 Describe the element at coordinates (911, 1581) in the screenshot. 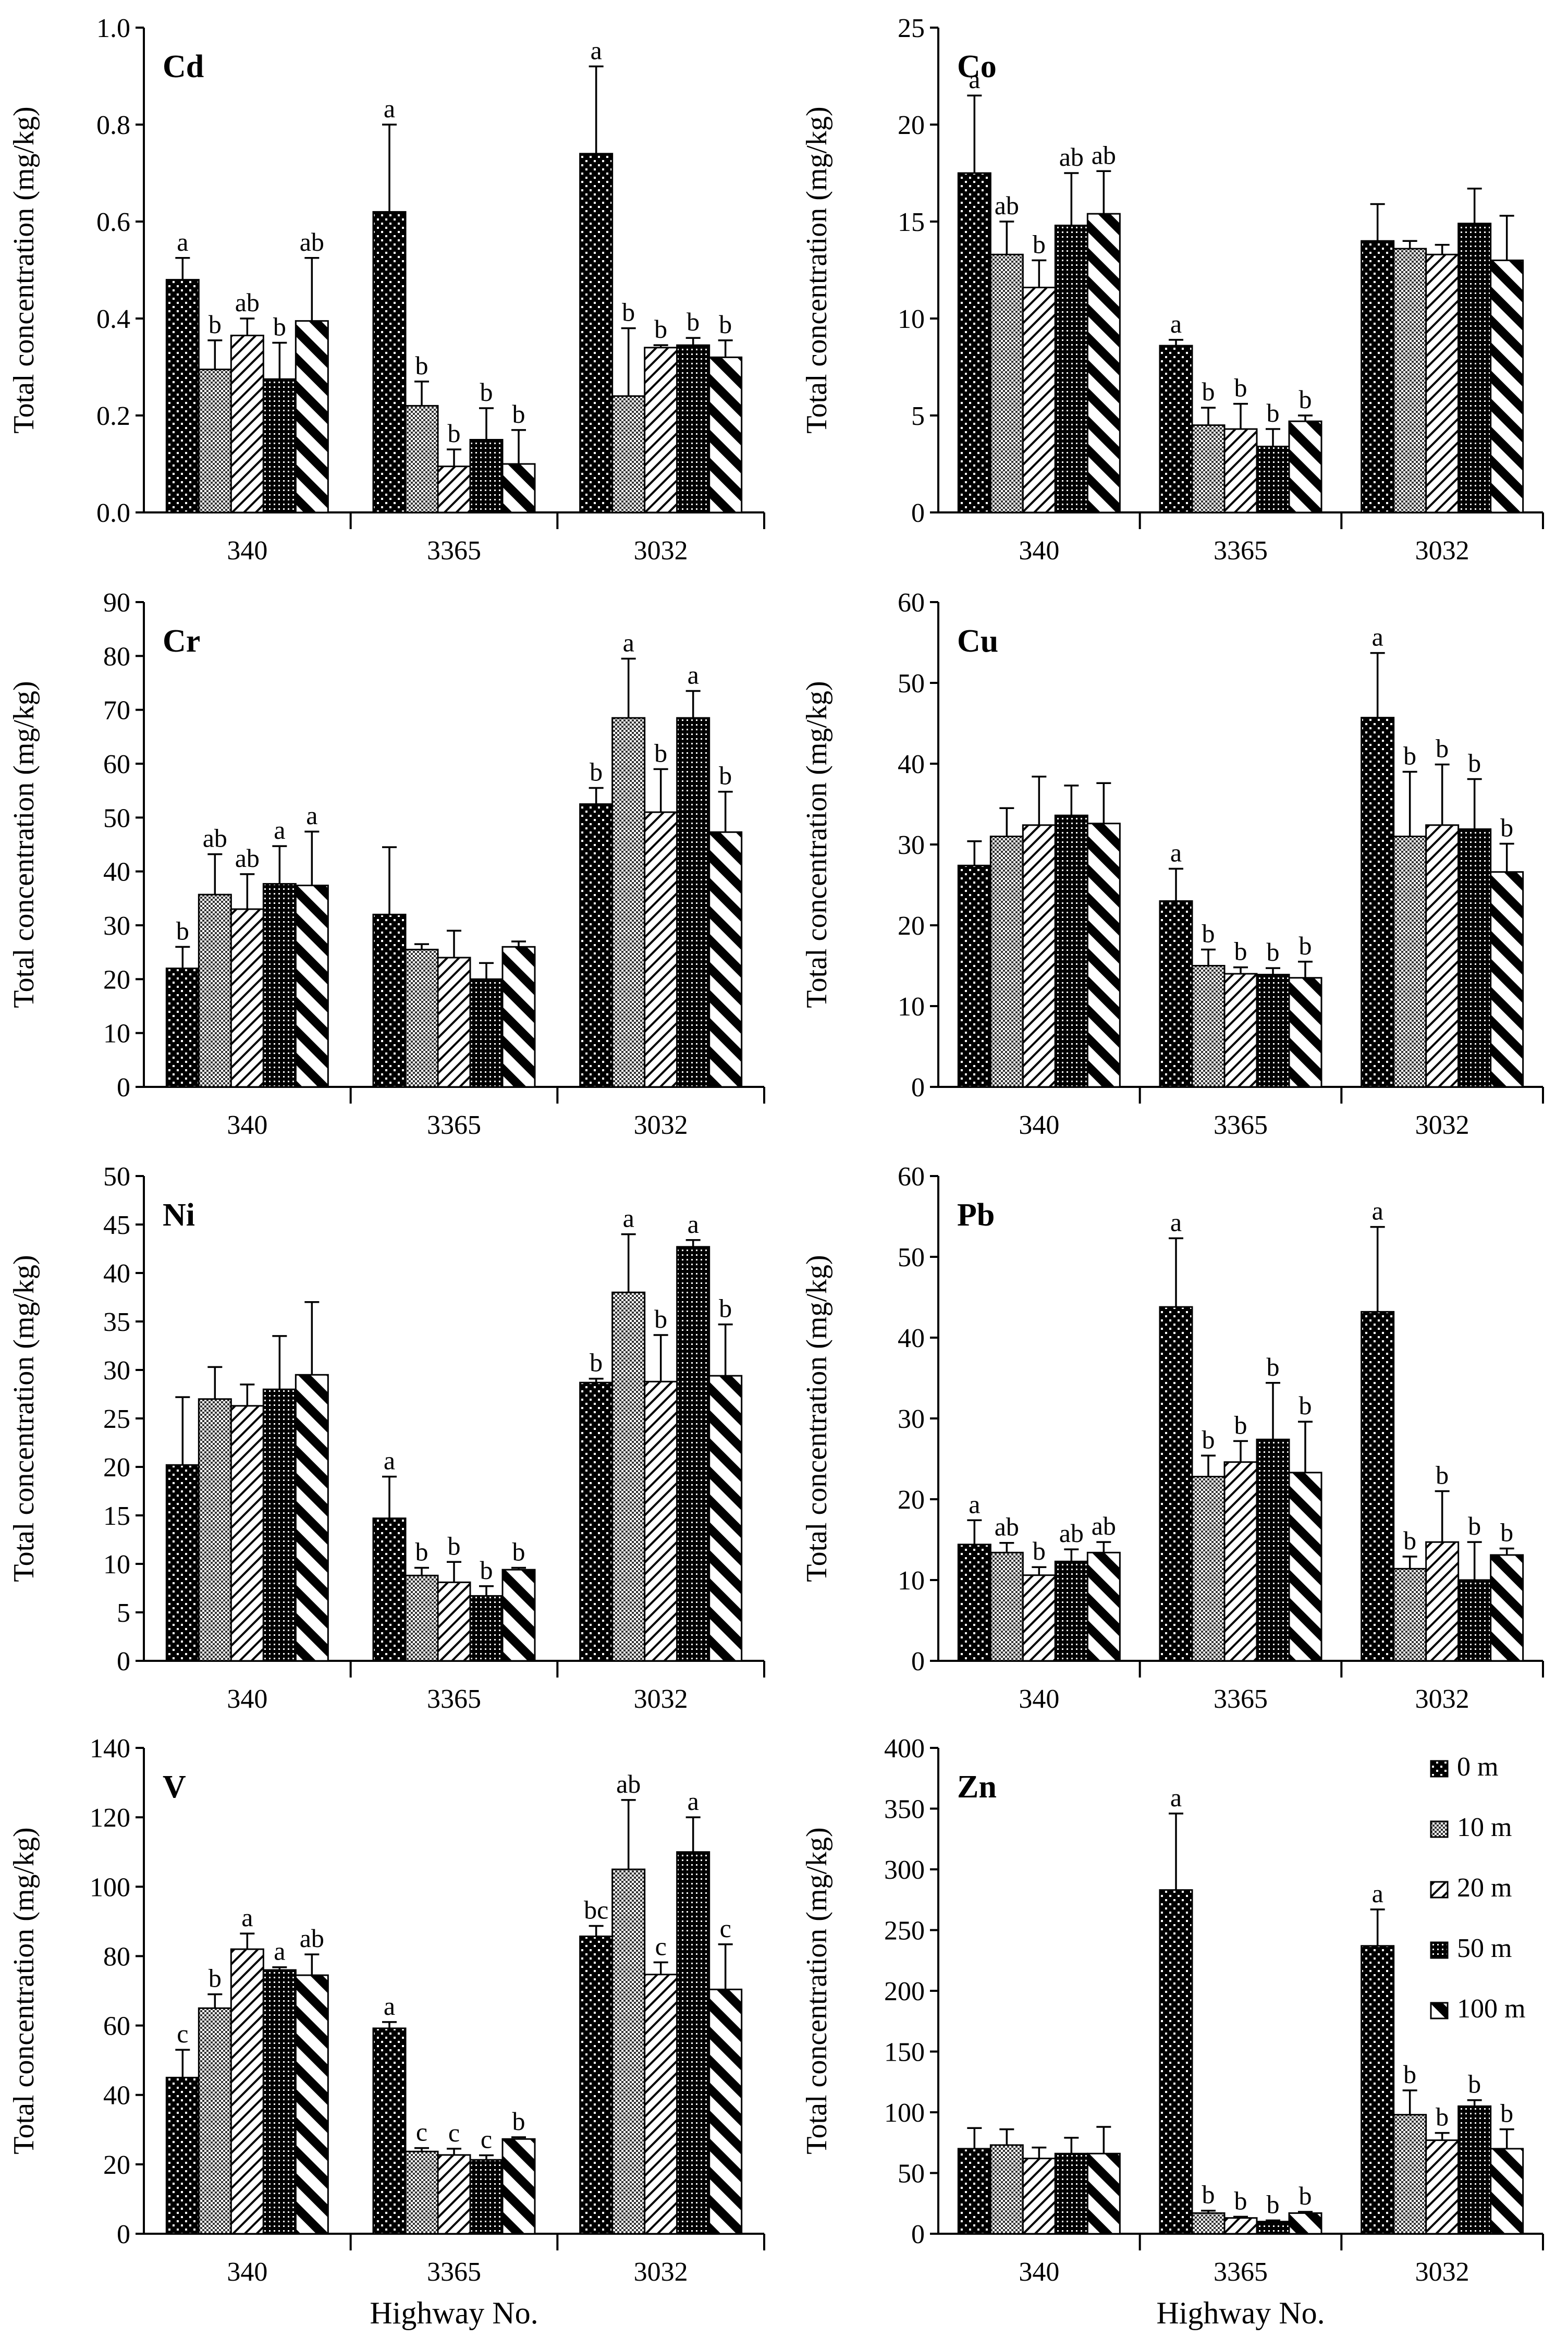

I see `y-tick-label: 10` at that location.